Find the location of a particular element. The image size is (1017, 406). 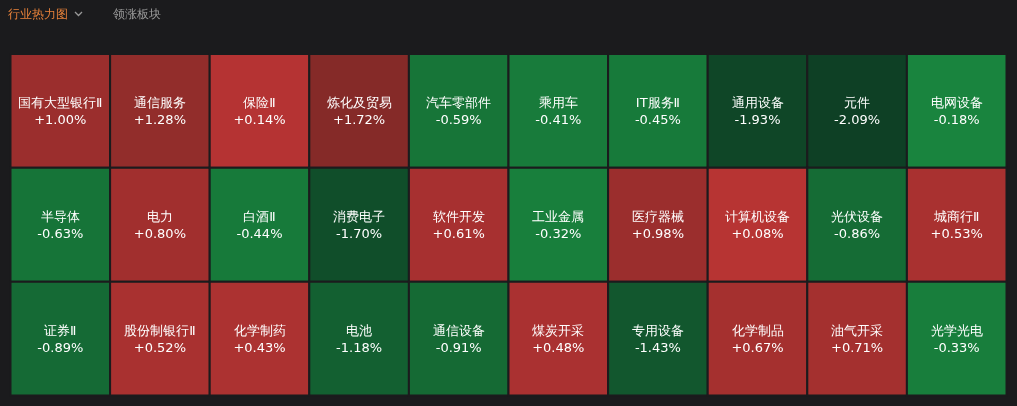

data-label: -0.45% is located at coordinates (657, 119).